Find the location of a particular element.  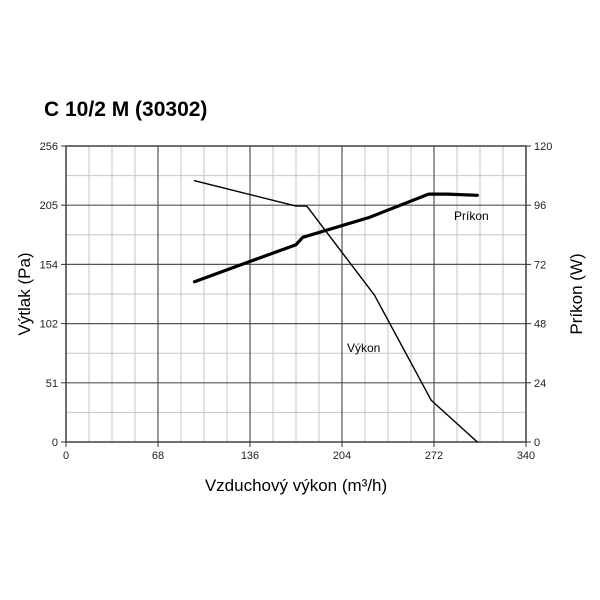

y2-tick-label: 24 is located at coordinates (540, 384).